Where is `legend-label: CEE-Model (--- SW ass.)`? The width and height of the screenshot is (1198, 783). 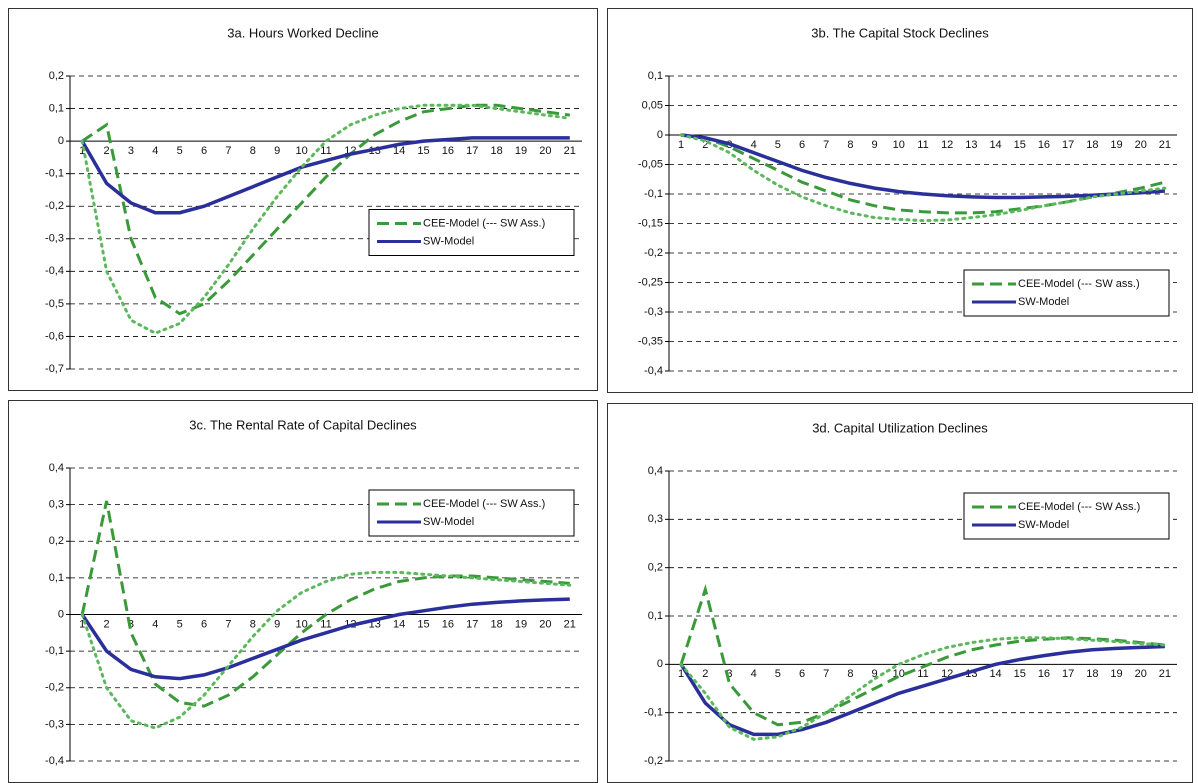 legend-label: CEE-Model (--- SW ass.) is located at coordinates (1079, 284).